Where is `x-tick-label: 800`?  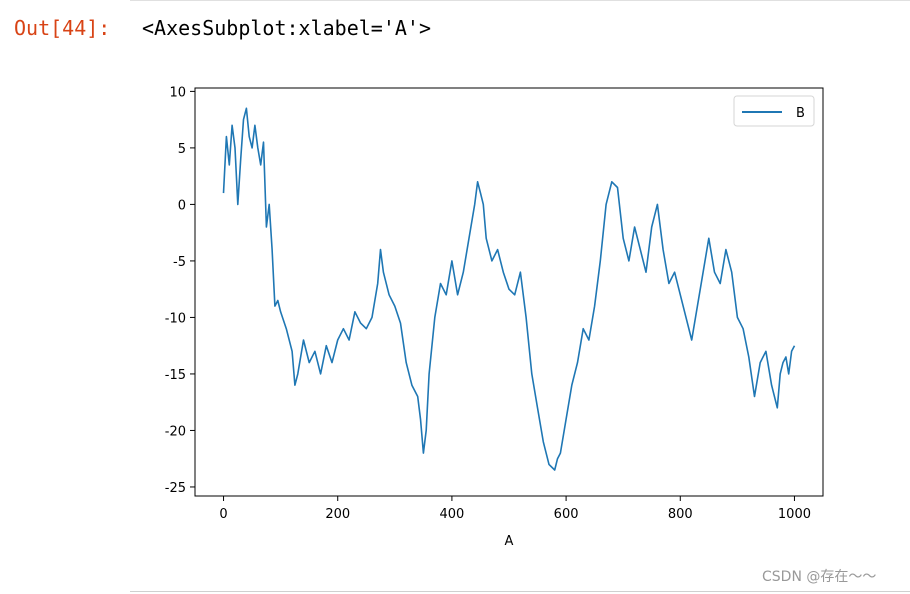
x-tick-label: 800 is located at coordinates (680, 514).